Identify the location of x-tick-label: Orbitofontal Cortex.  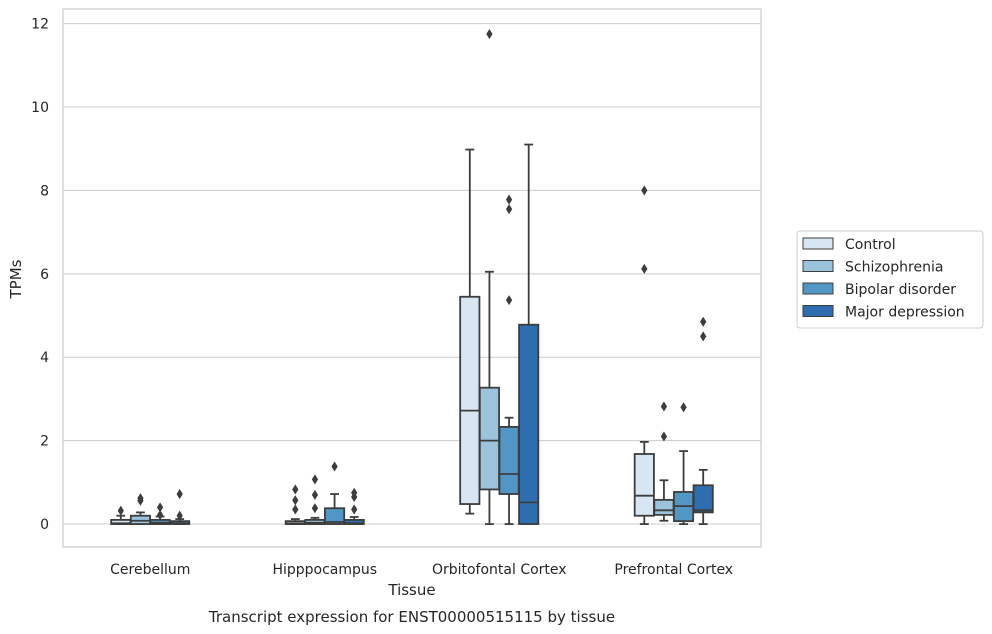
(499, 570).